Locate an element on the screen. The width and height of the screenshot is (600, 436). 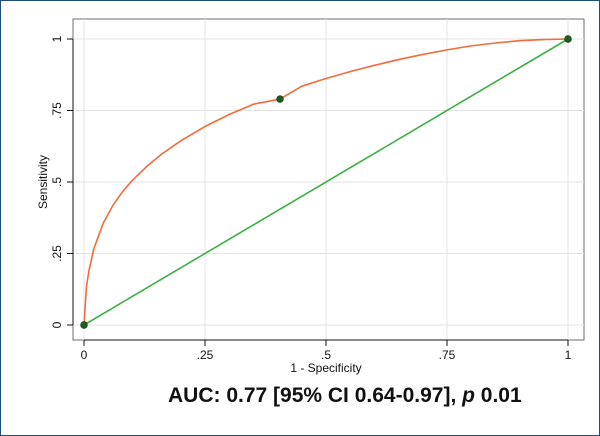
x-tick-label: .75 is located at coordinates (447, 355).